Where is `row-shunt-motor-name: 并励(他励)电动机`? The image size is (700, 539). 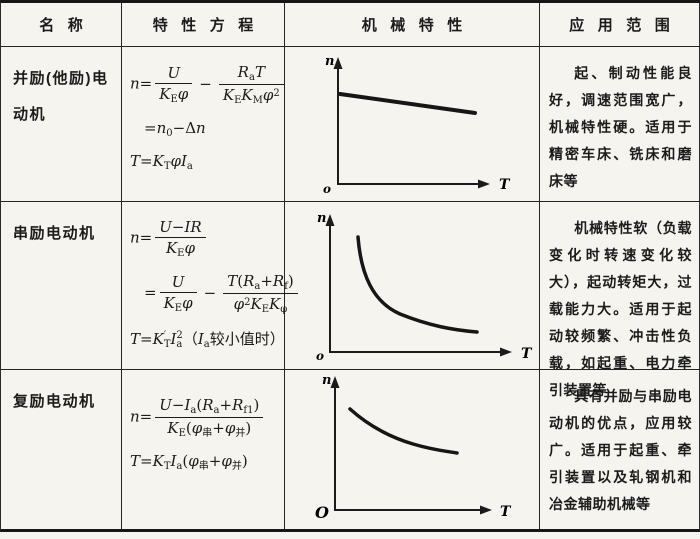 row-shunt-motor-name: 并励(他励)电动机 is located at coordinates (61, 124).